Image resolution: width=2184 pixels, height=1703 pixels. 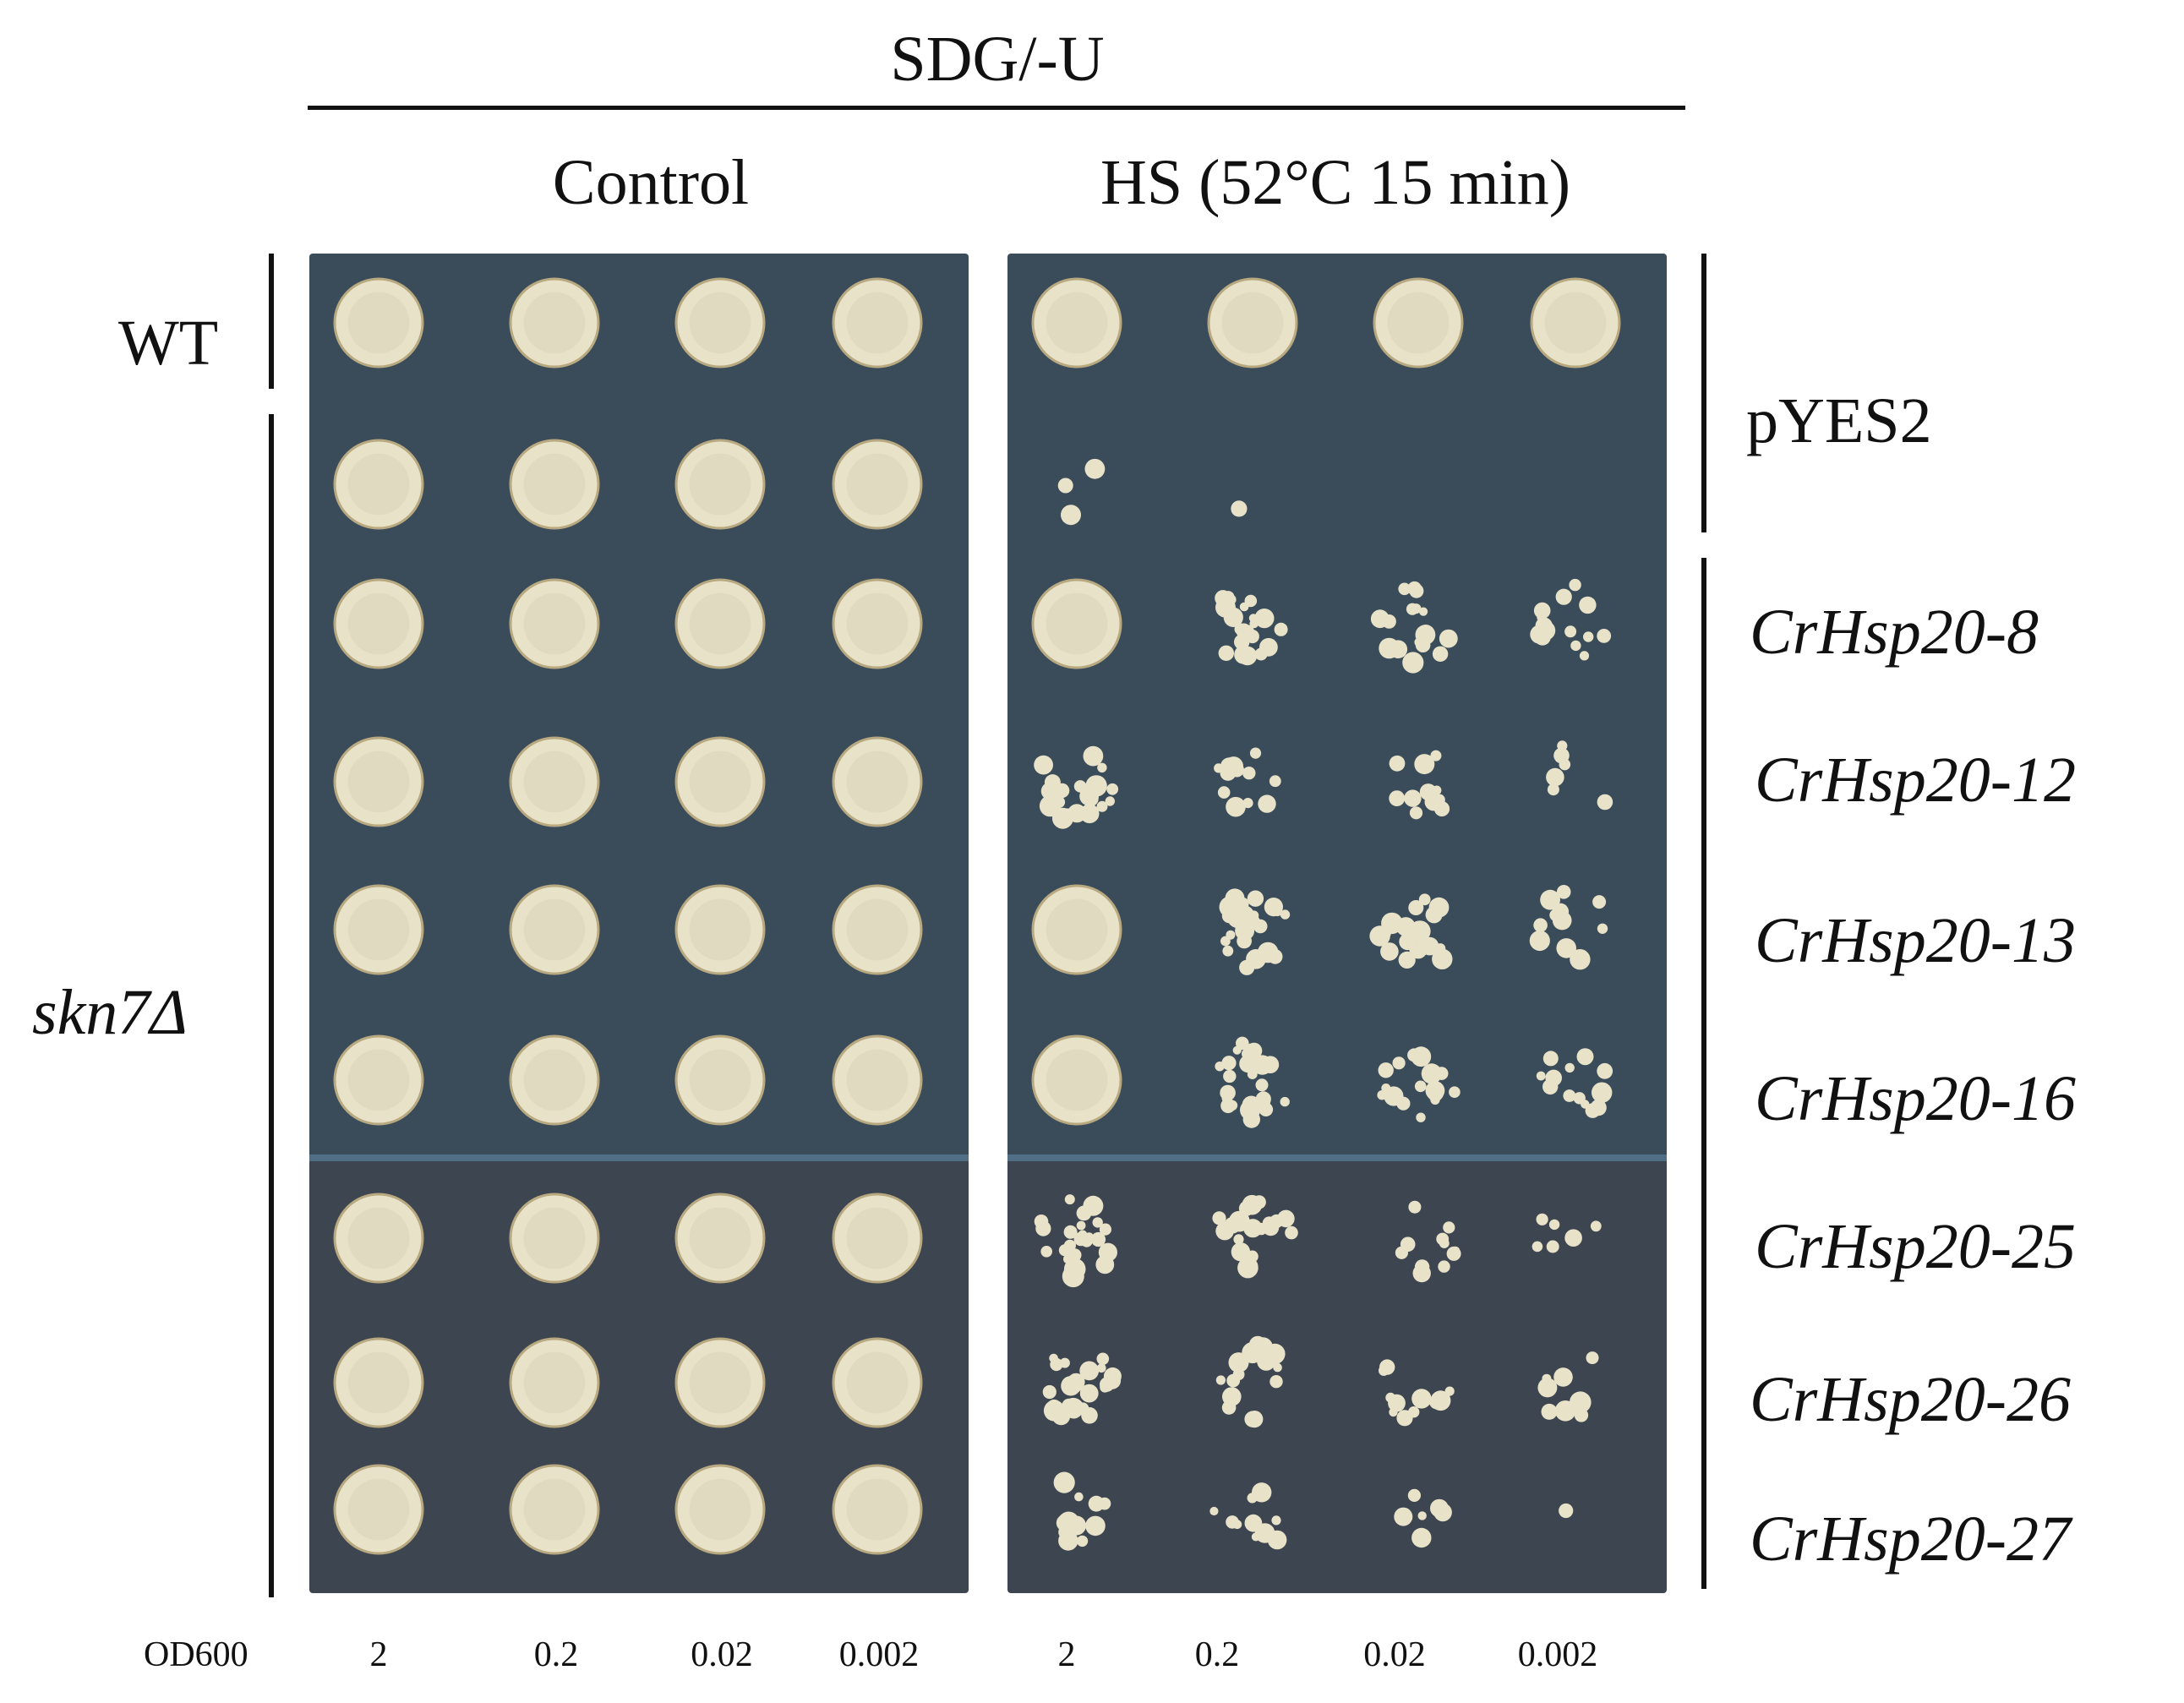 I want to click on construct-label: CrHsp20-27, so click(x=1911, y=1540).